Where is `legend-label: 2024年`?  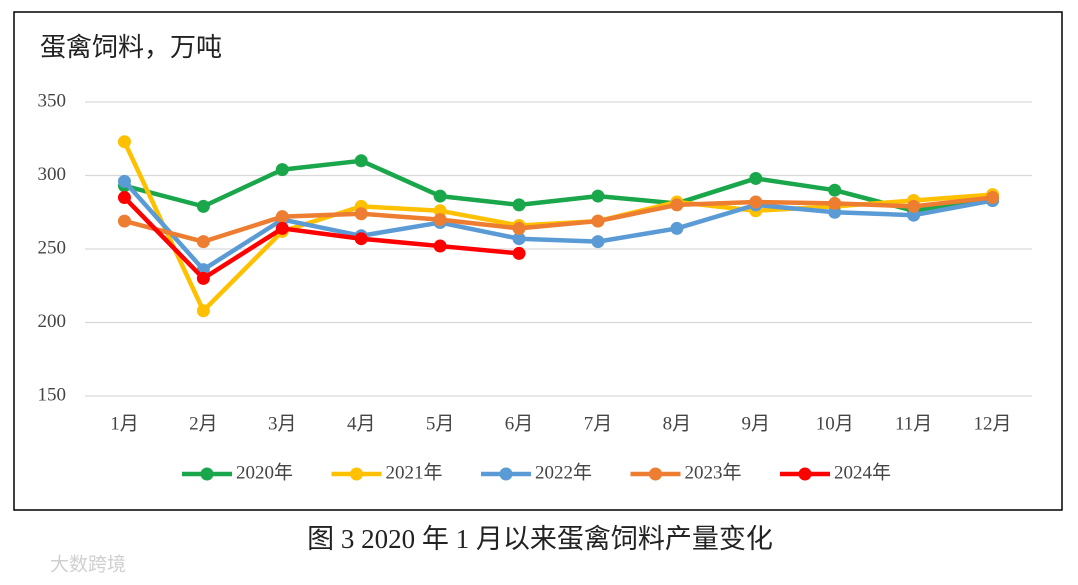 legend-label: 2024年 is located at coordinates (862, 472).